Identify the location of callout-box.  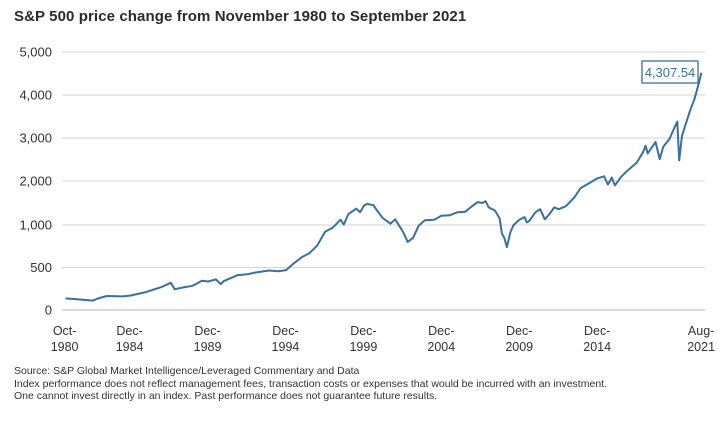
(670, 72).